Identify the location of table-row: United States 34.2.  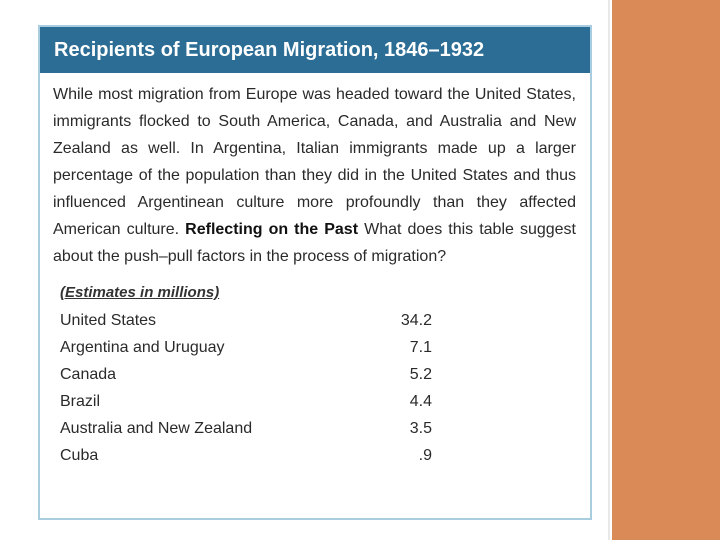
(246, 320).